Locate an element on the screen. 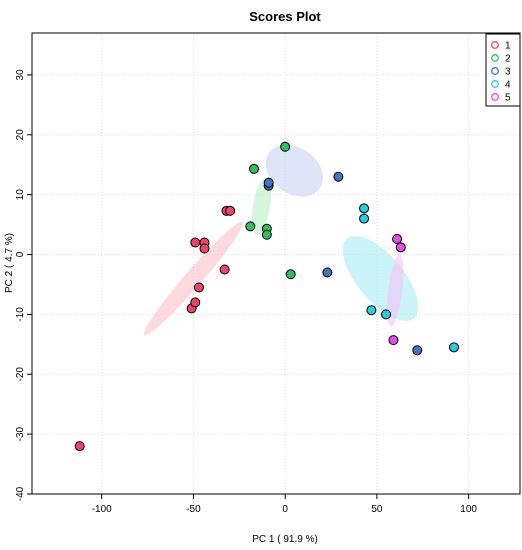  y-tick-label: 30 is located at coordinates (20, 75).